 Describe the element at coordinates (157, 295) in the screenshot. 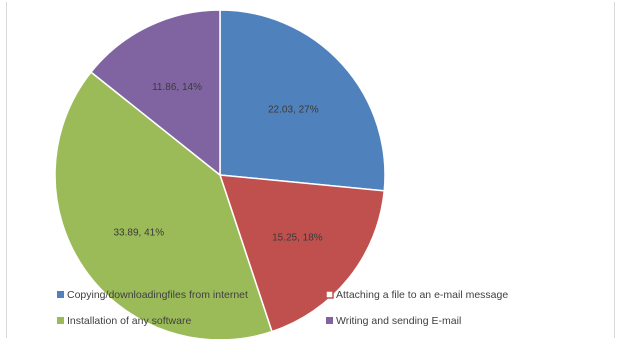

I see `legend-label-copying: Copying/downloadingfiles from internet` at that location.